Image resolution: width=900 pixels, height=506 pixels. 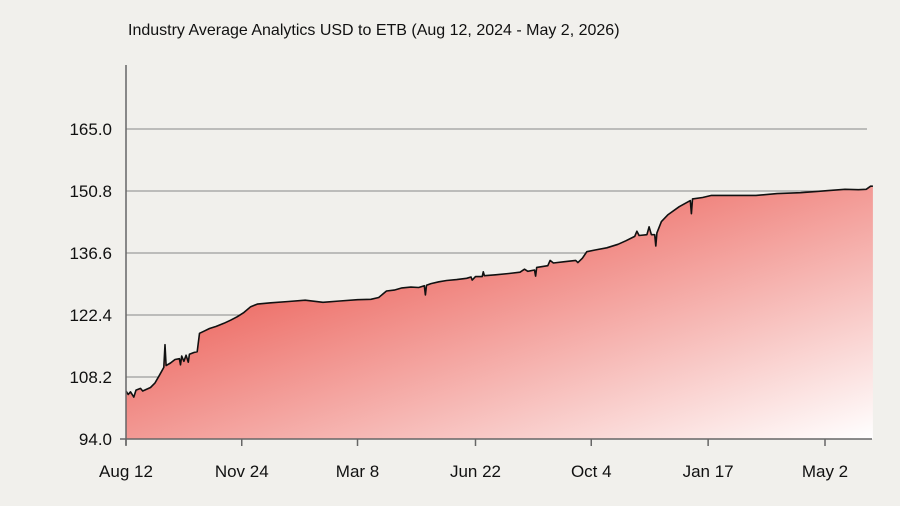 What do you see at coordinates (591, 471) in the screenshot?
I see `x-tick-label: Oct 4` at bounding box center [591, 471].